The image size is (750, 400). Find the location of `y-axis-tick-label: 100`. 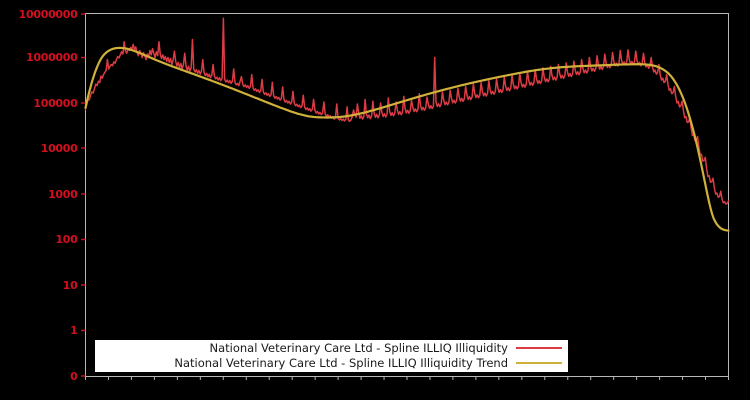

y-axis-tick-label: 100 is located at coordinates (66, 239).